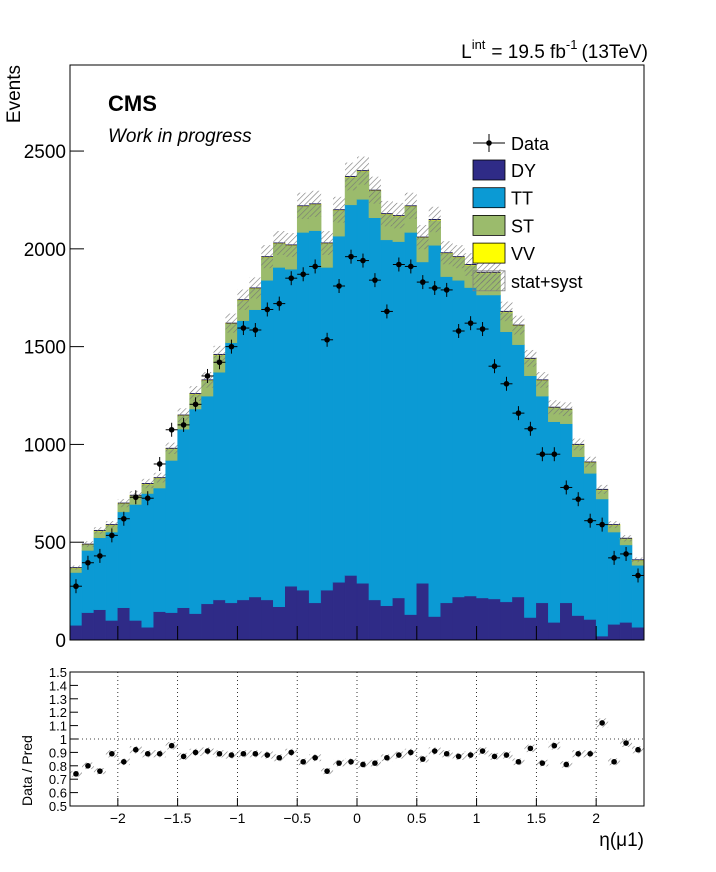 The width and height of the screenshot is (716, 872). What do you see at coordinates (58, 806) in the screenshot?
I see `y-tick-label: 0.5` at bounding box center [58, 806].